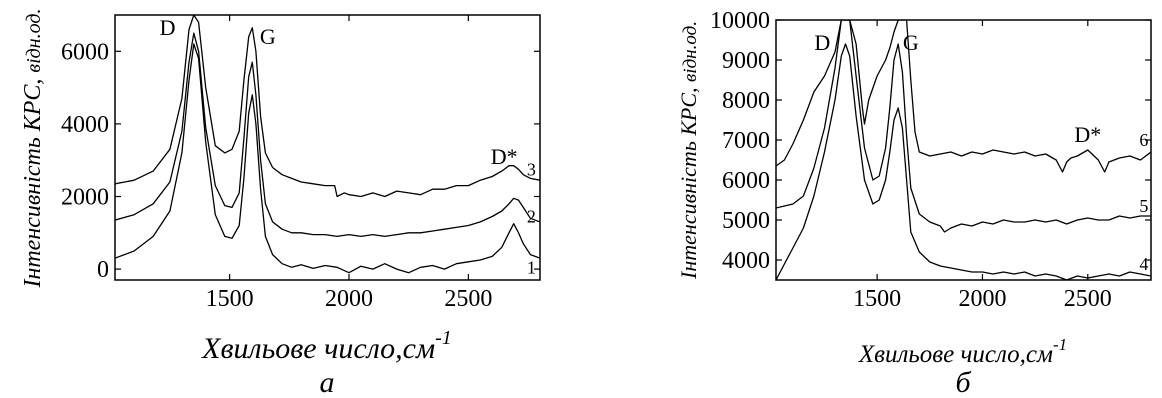 This screenshot has height=398, width=1162. What do you see at coordinates (982, 299) in the screenshot?
I see `panel-b-x-tick-label: 2000` at bounding box center [982, 299].